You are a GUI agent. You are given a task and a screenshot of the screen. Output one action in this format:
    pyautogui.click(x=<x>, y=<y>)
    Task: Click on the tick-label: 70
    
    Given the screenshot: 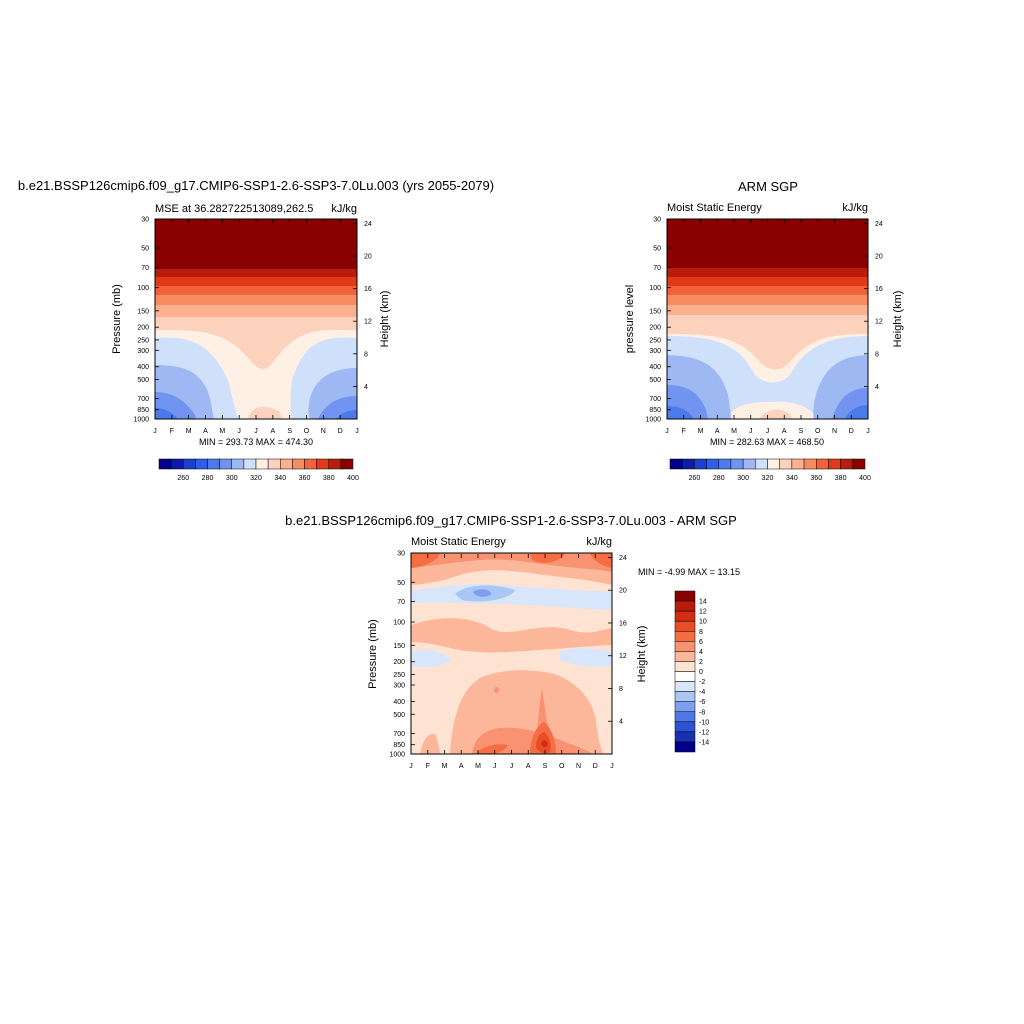 What is the action you would take?
    pyautogui.click(x=145, y=268)
    